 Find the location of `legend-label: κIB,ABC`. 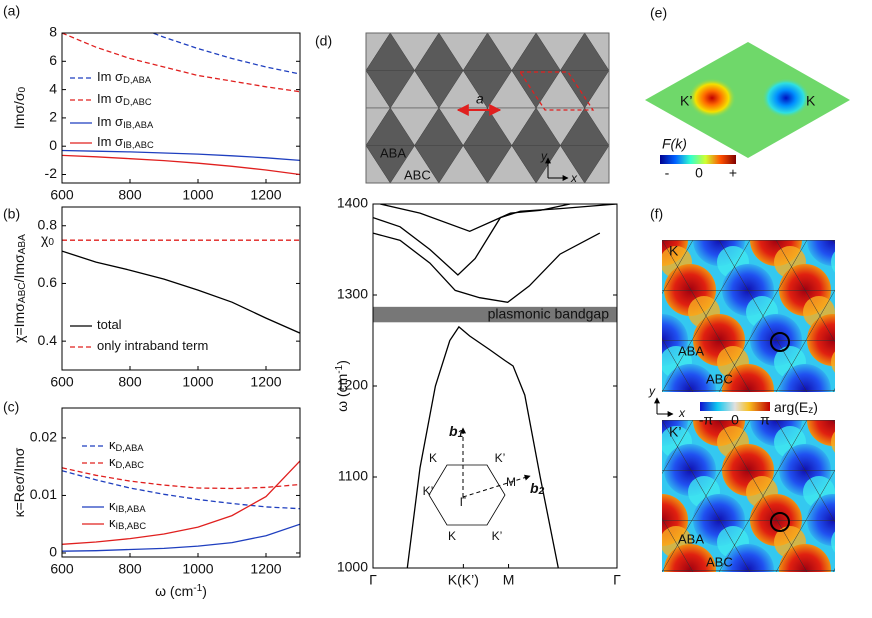

legend-label: κIB,ABC is located at coordinates (127, 522).